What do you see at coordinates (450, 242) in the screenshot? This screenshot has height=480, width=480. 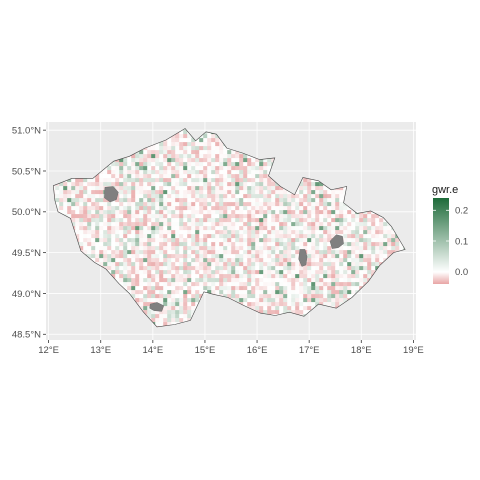 I see `legend-ticks: 0.00.10.2` at bounding box center [450, 242].